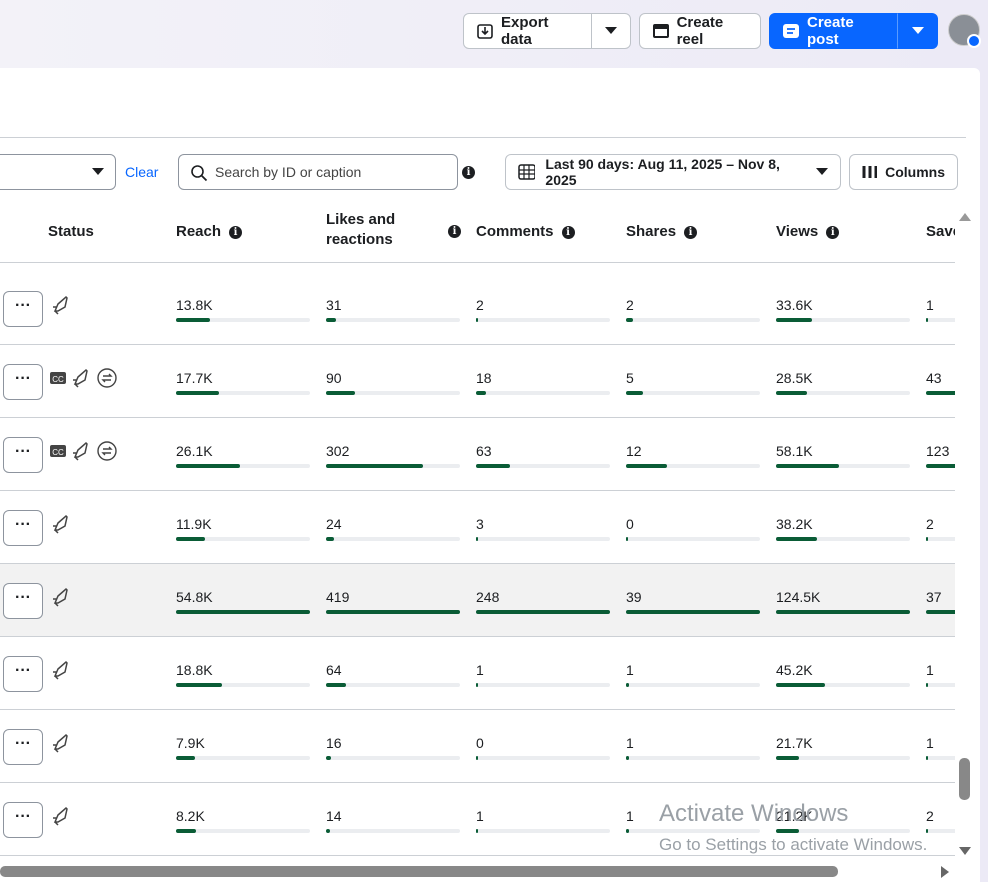 The height and width of the screenshot is (882, 988). What do you see at coordinates (61, 816) in the screenshot?
I see `status-icons` at bounding box center [61, 816].